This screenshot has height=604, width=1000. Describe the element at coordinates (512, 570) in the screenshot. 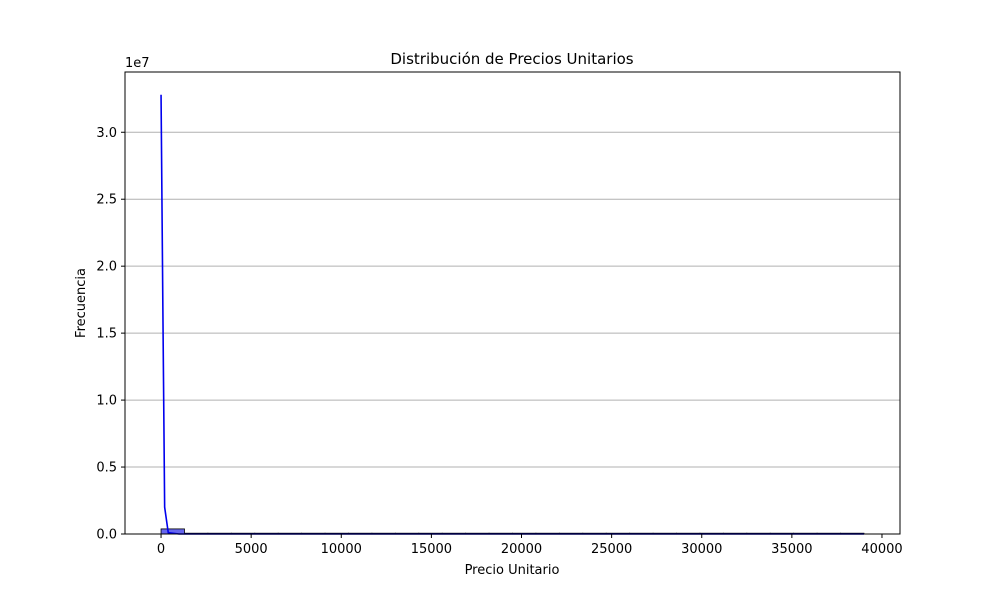

I see `x-axis-label: Precio Unitario` at that location.